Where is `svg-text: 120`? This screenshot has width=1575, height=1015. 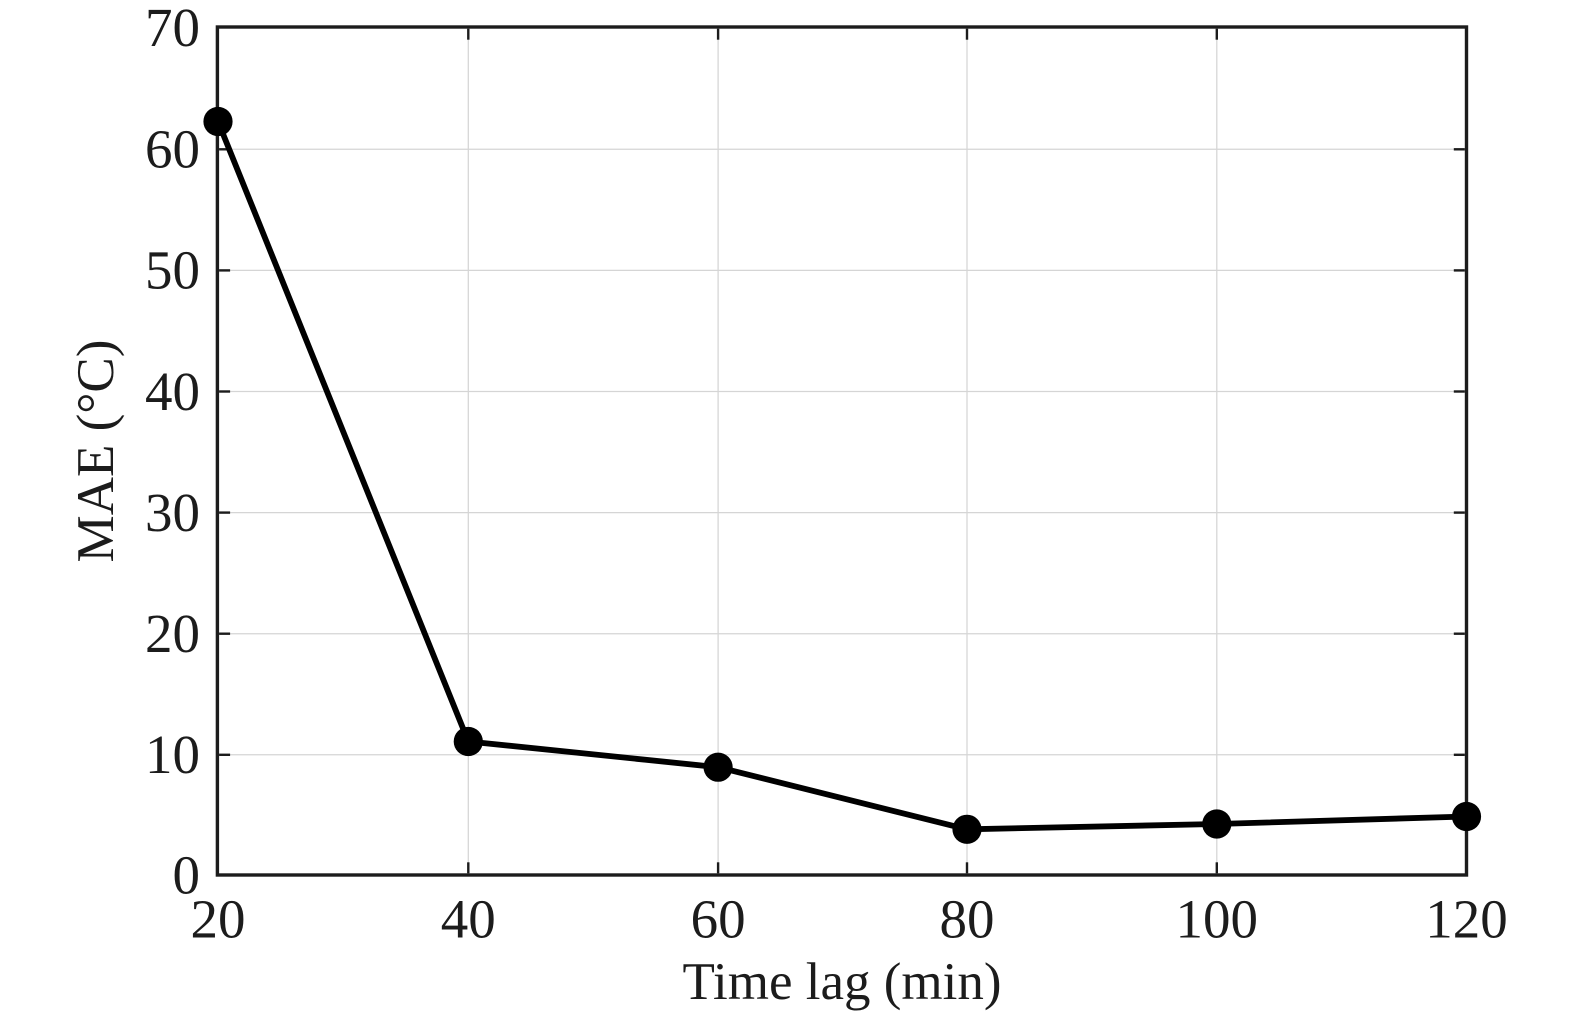
svg-text: 120 is located at coordinates (1466, 919).